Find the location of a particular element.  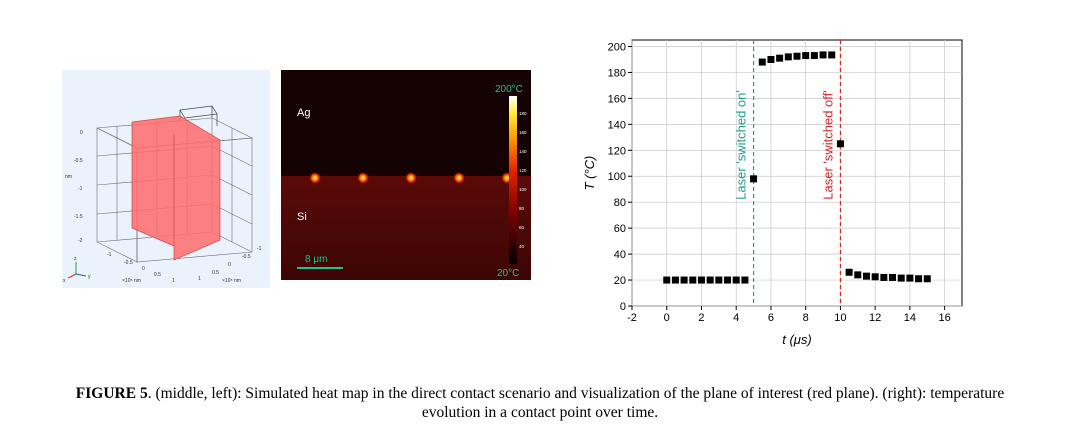

triad-y-label: y is located at coordinates (89, 277).